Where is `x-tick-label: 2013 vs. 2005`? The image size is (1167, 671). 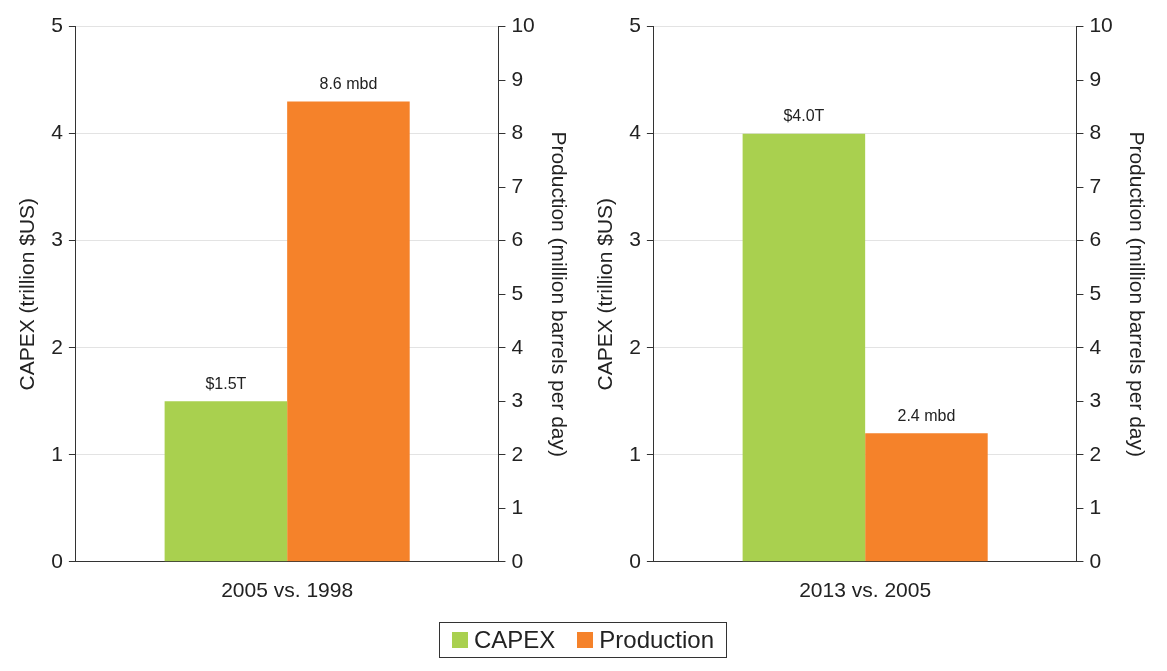 x-tick-label: 2013 vs. 2005 is located at coordinates (865, 590).